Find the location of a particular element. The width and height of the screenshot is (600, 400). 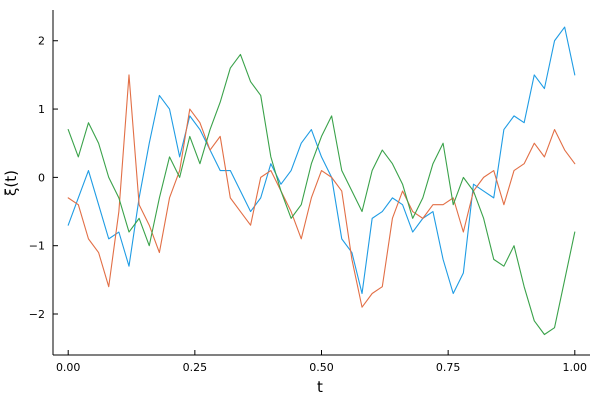

x-axis-label: t is located at coordinates (320, 387).